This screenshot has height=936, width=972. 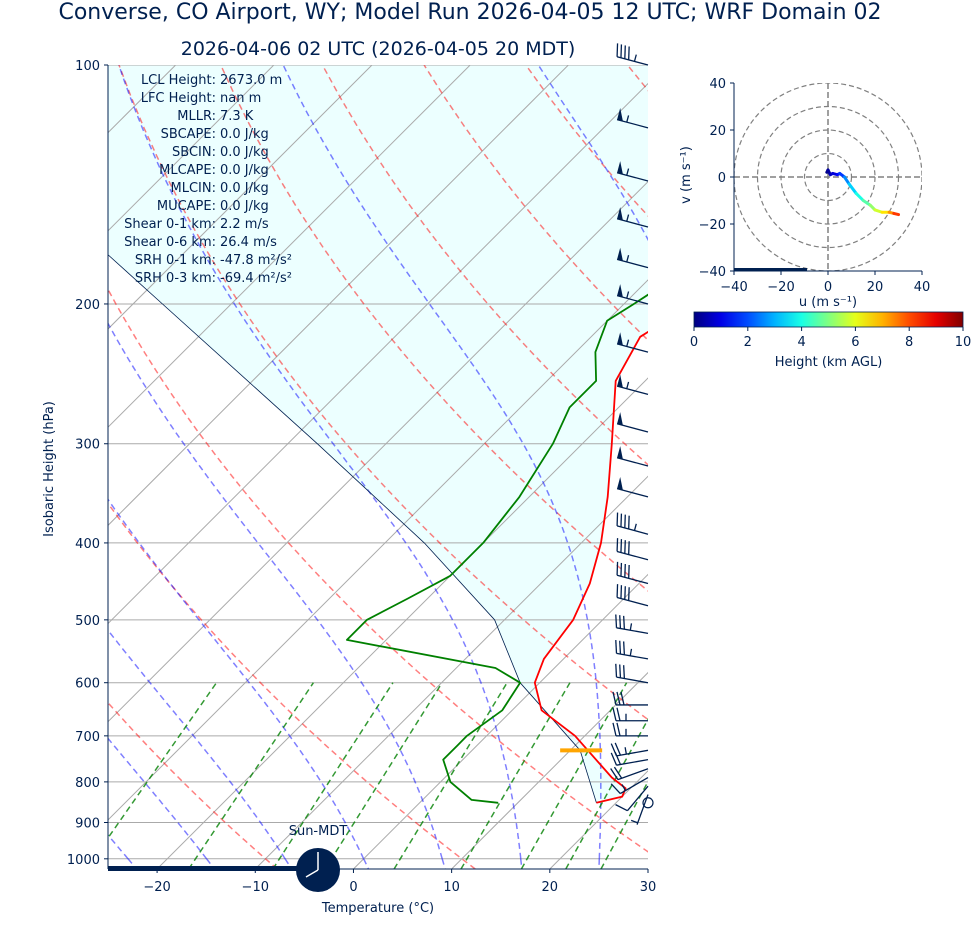 What do you see at coordinates (648, 887) in the screenshot?
I see `x-tick-label: 30` at bounding box center [648, 887].